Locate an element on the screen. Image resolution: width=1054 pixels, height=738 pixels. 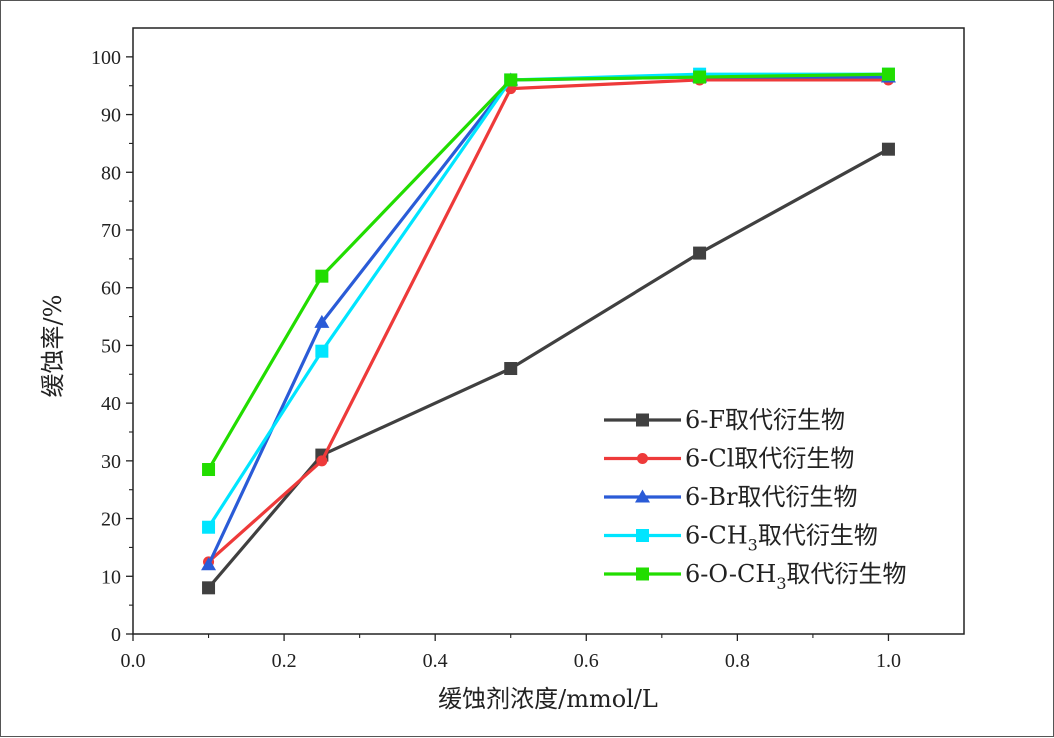
y-tick-label: 100 is located at coordinates (106, 58).